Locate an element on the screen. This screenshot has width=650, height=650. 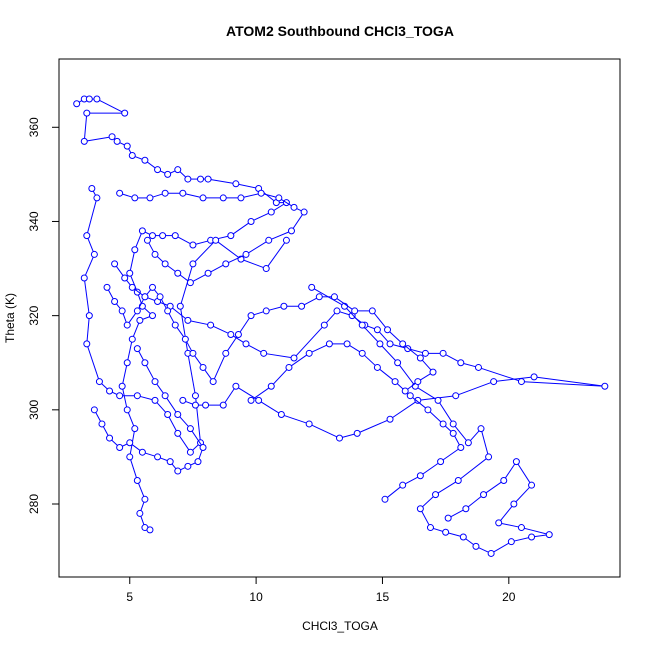
x-tick-label: 5 is located at coordinates (129, 597).